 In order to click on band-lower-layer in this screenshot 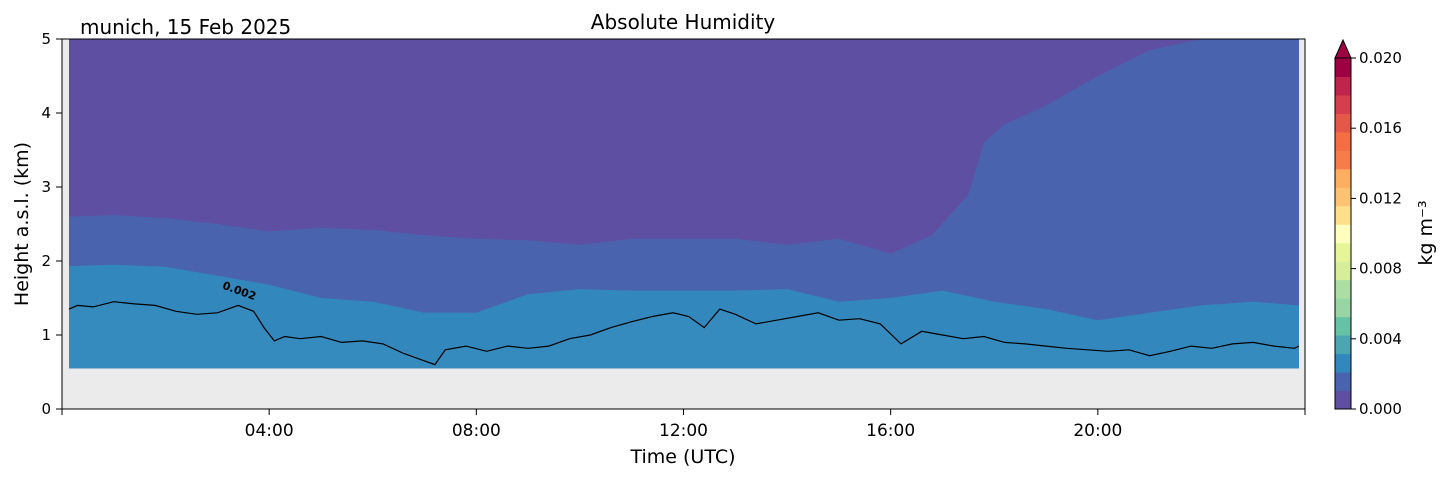, I will do `click(684, 335)`.